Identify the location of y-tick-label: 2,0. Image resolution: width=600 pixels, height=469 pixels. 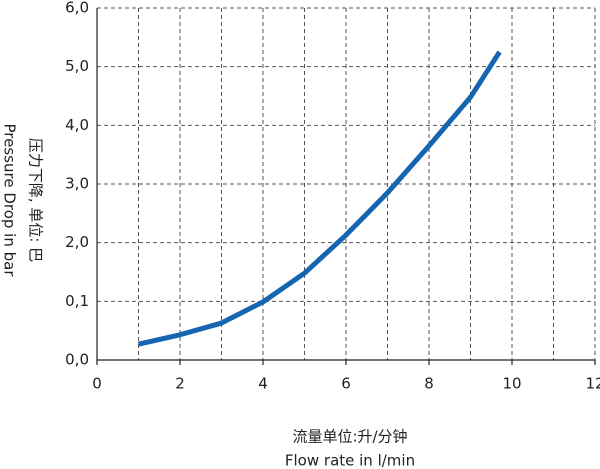
(77, 242).